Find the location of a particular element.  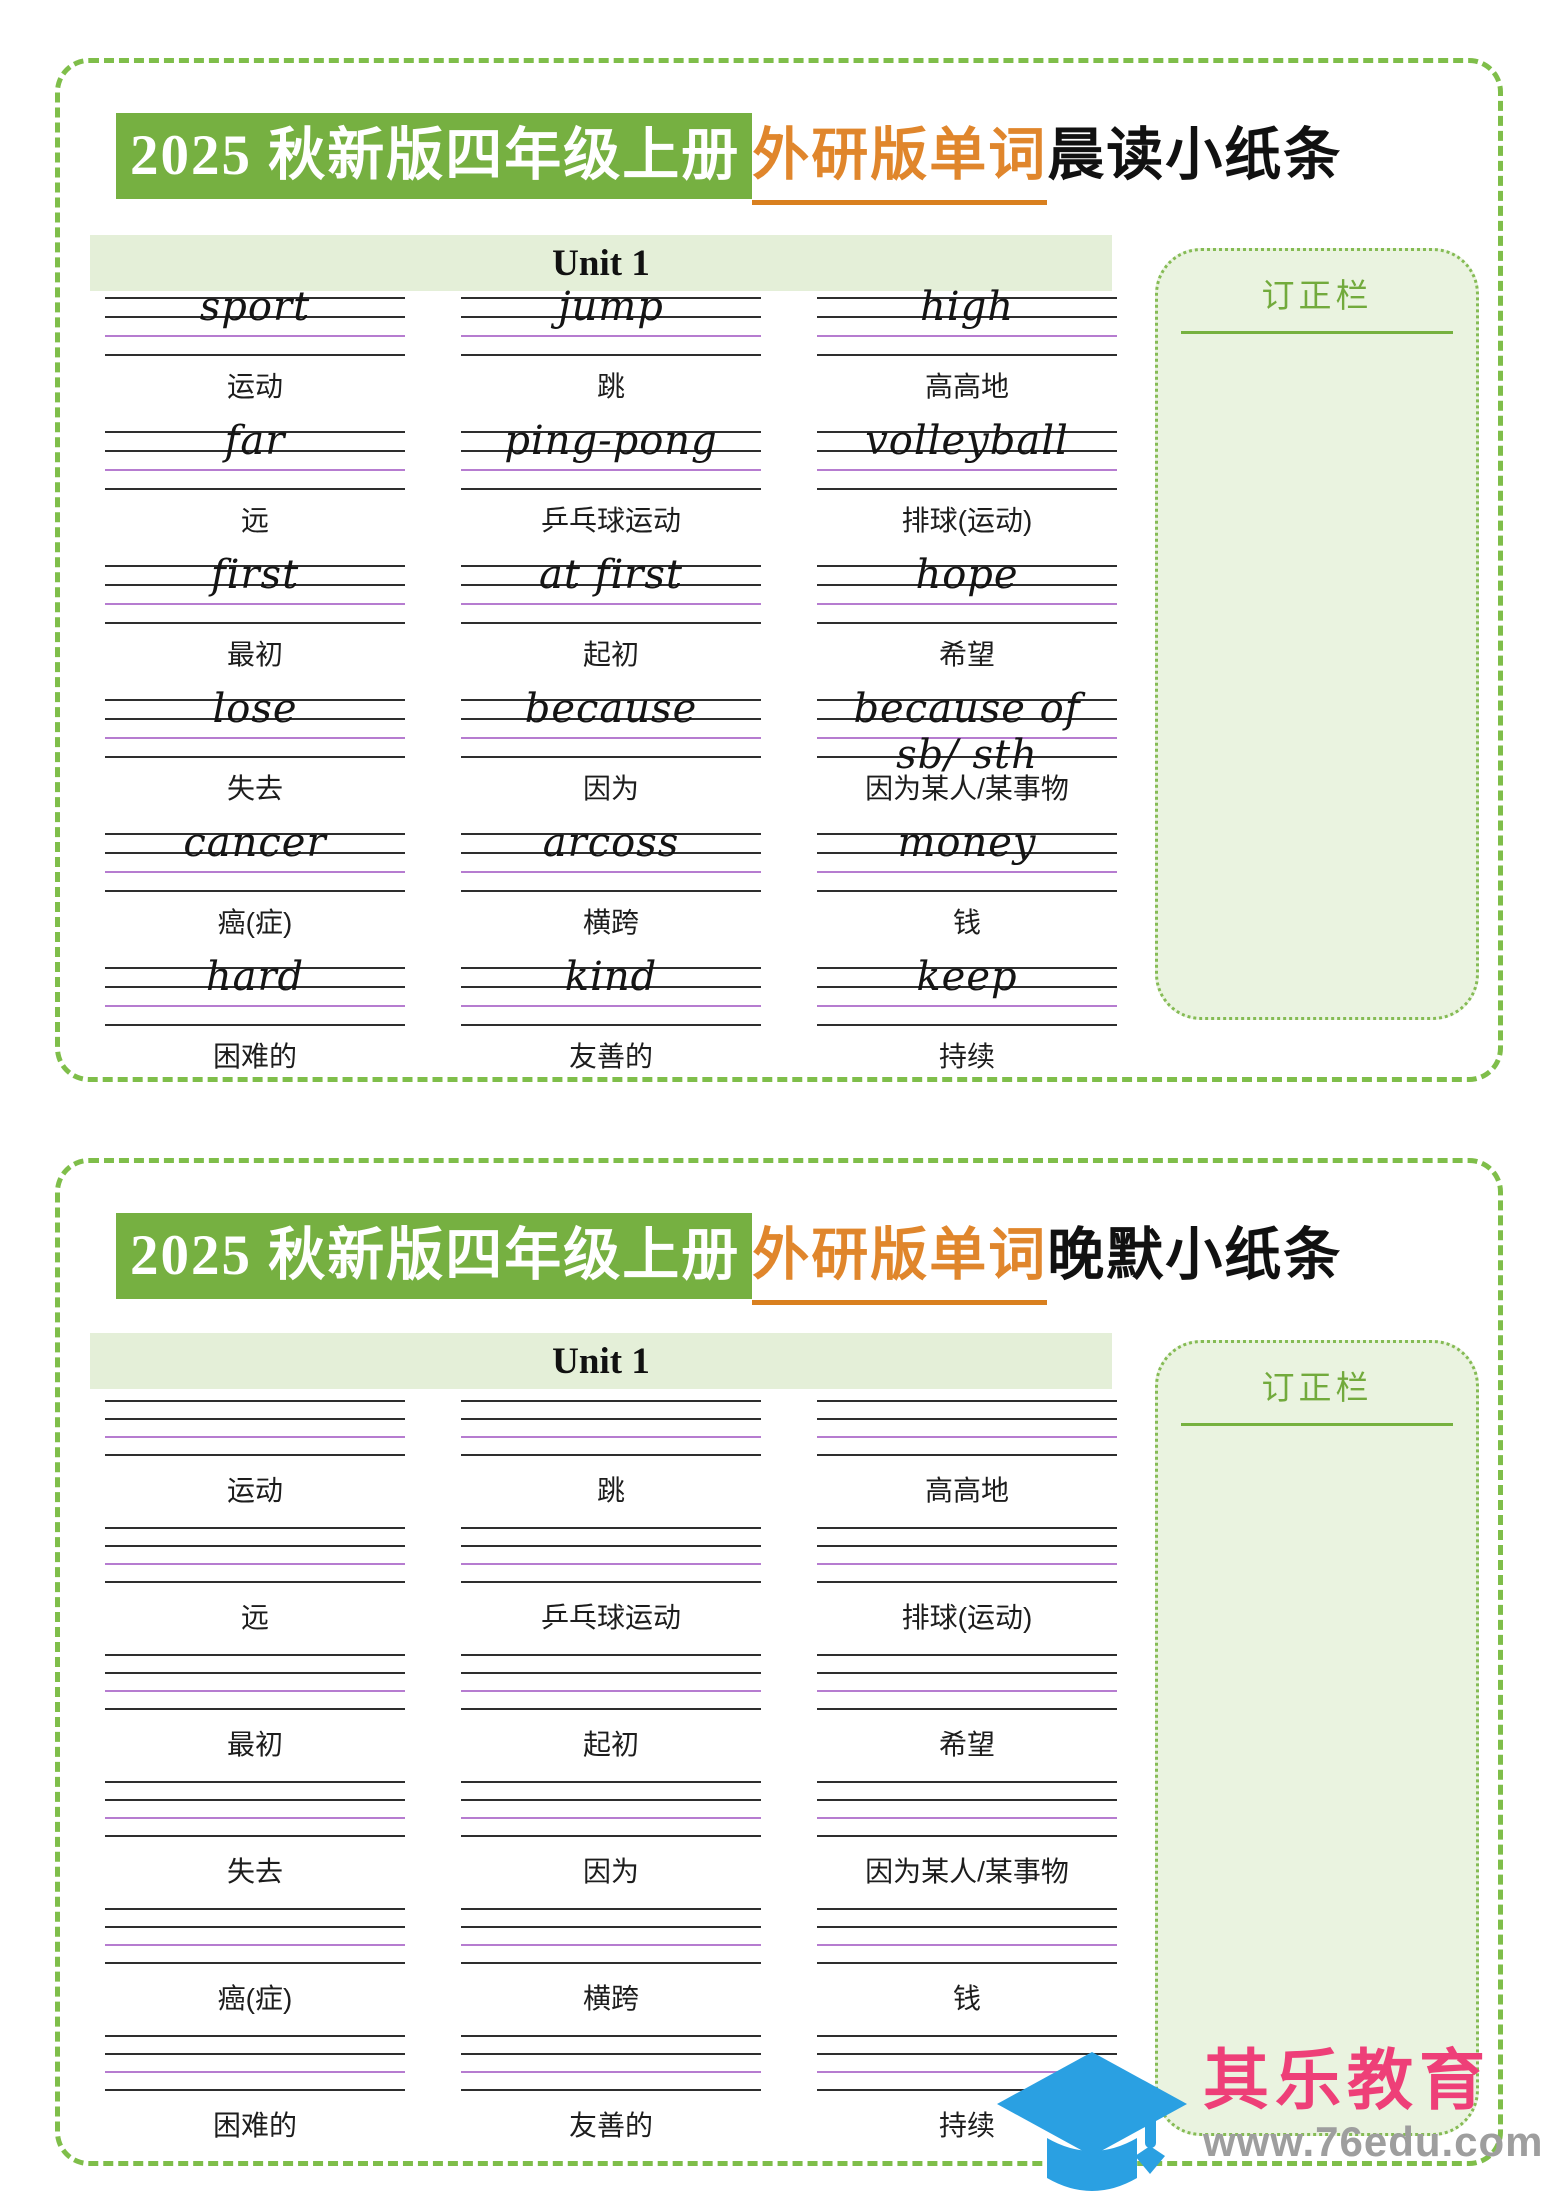

dictation-cell: 最初 is located at coordinates (255, 1708).